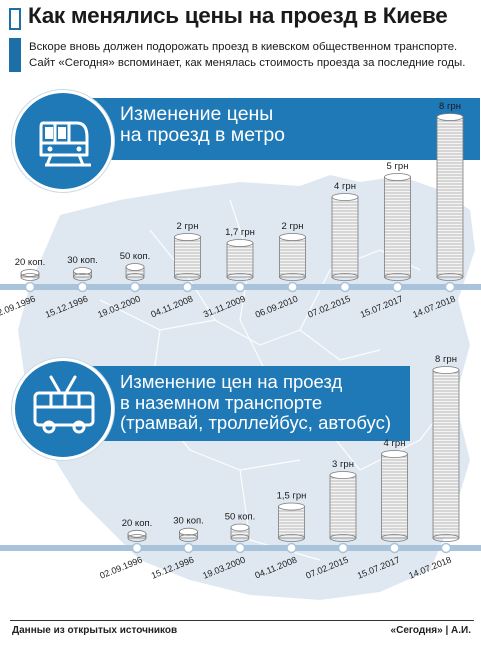 The width and height of the screenshot is (481, 650). I want to click on metro-title-line-1: Изменение цены, so click(197, 114).